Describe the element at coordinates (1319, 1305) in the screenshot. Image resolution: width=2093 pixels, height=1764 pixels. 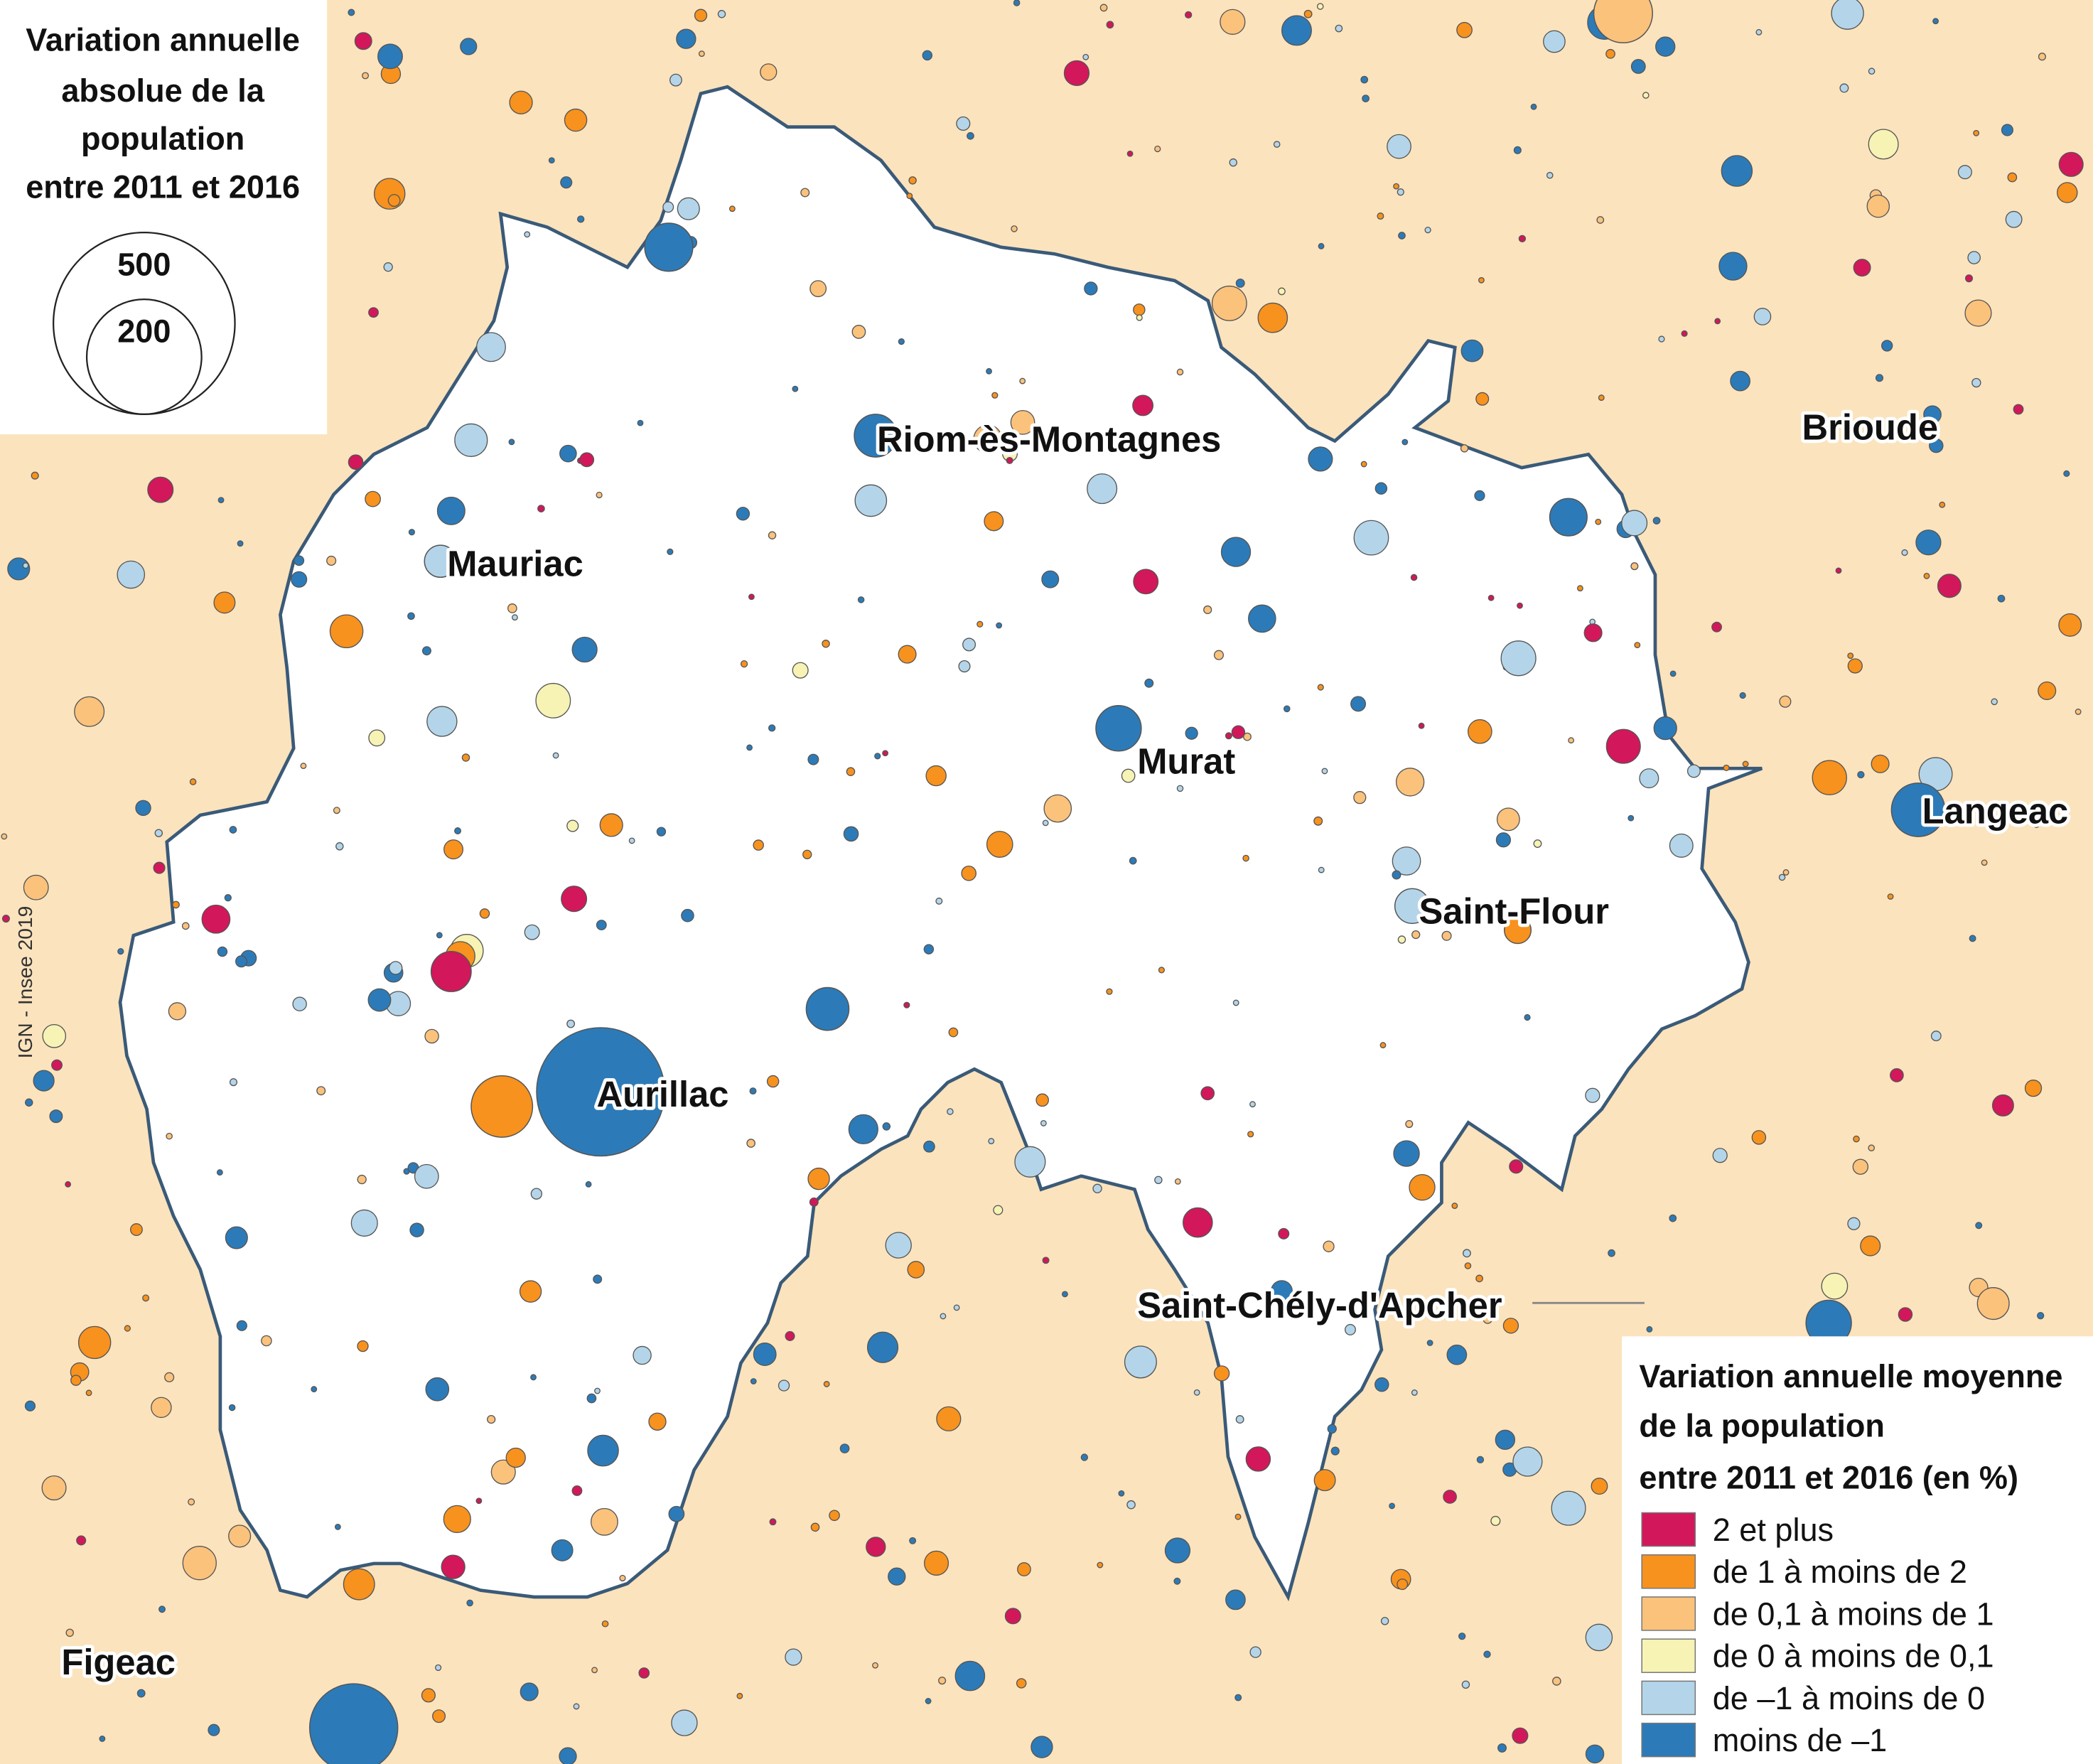
I see `place-label: Saint-Chély-d'Apcher` at that location.